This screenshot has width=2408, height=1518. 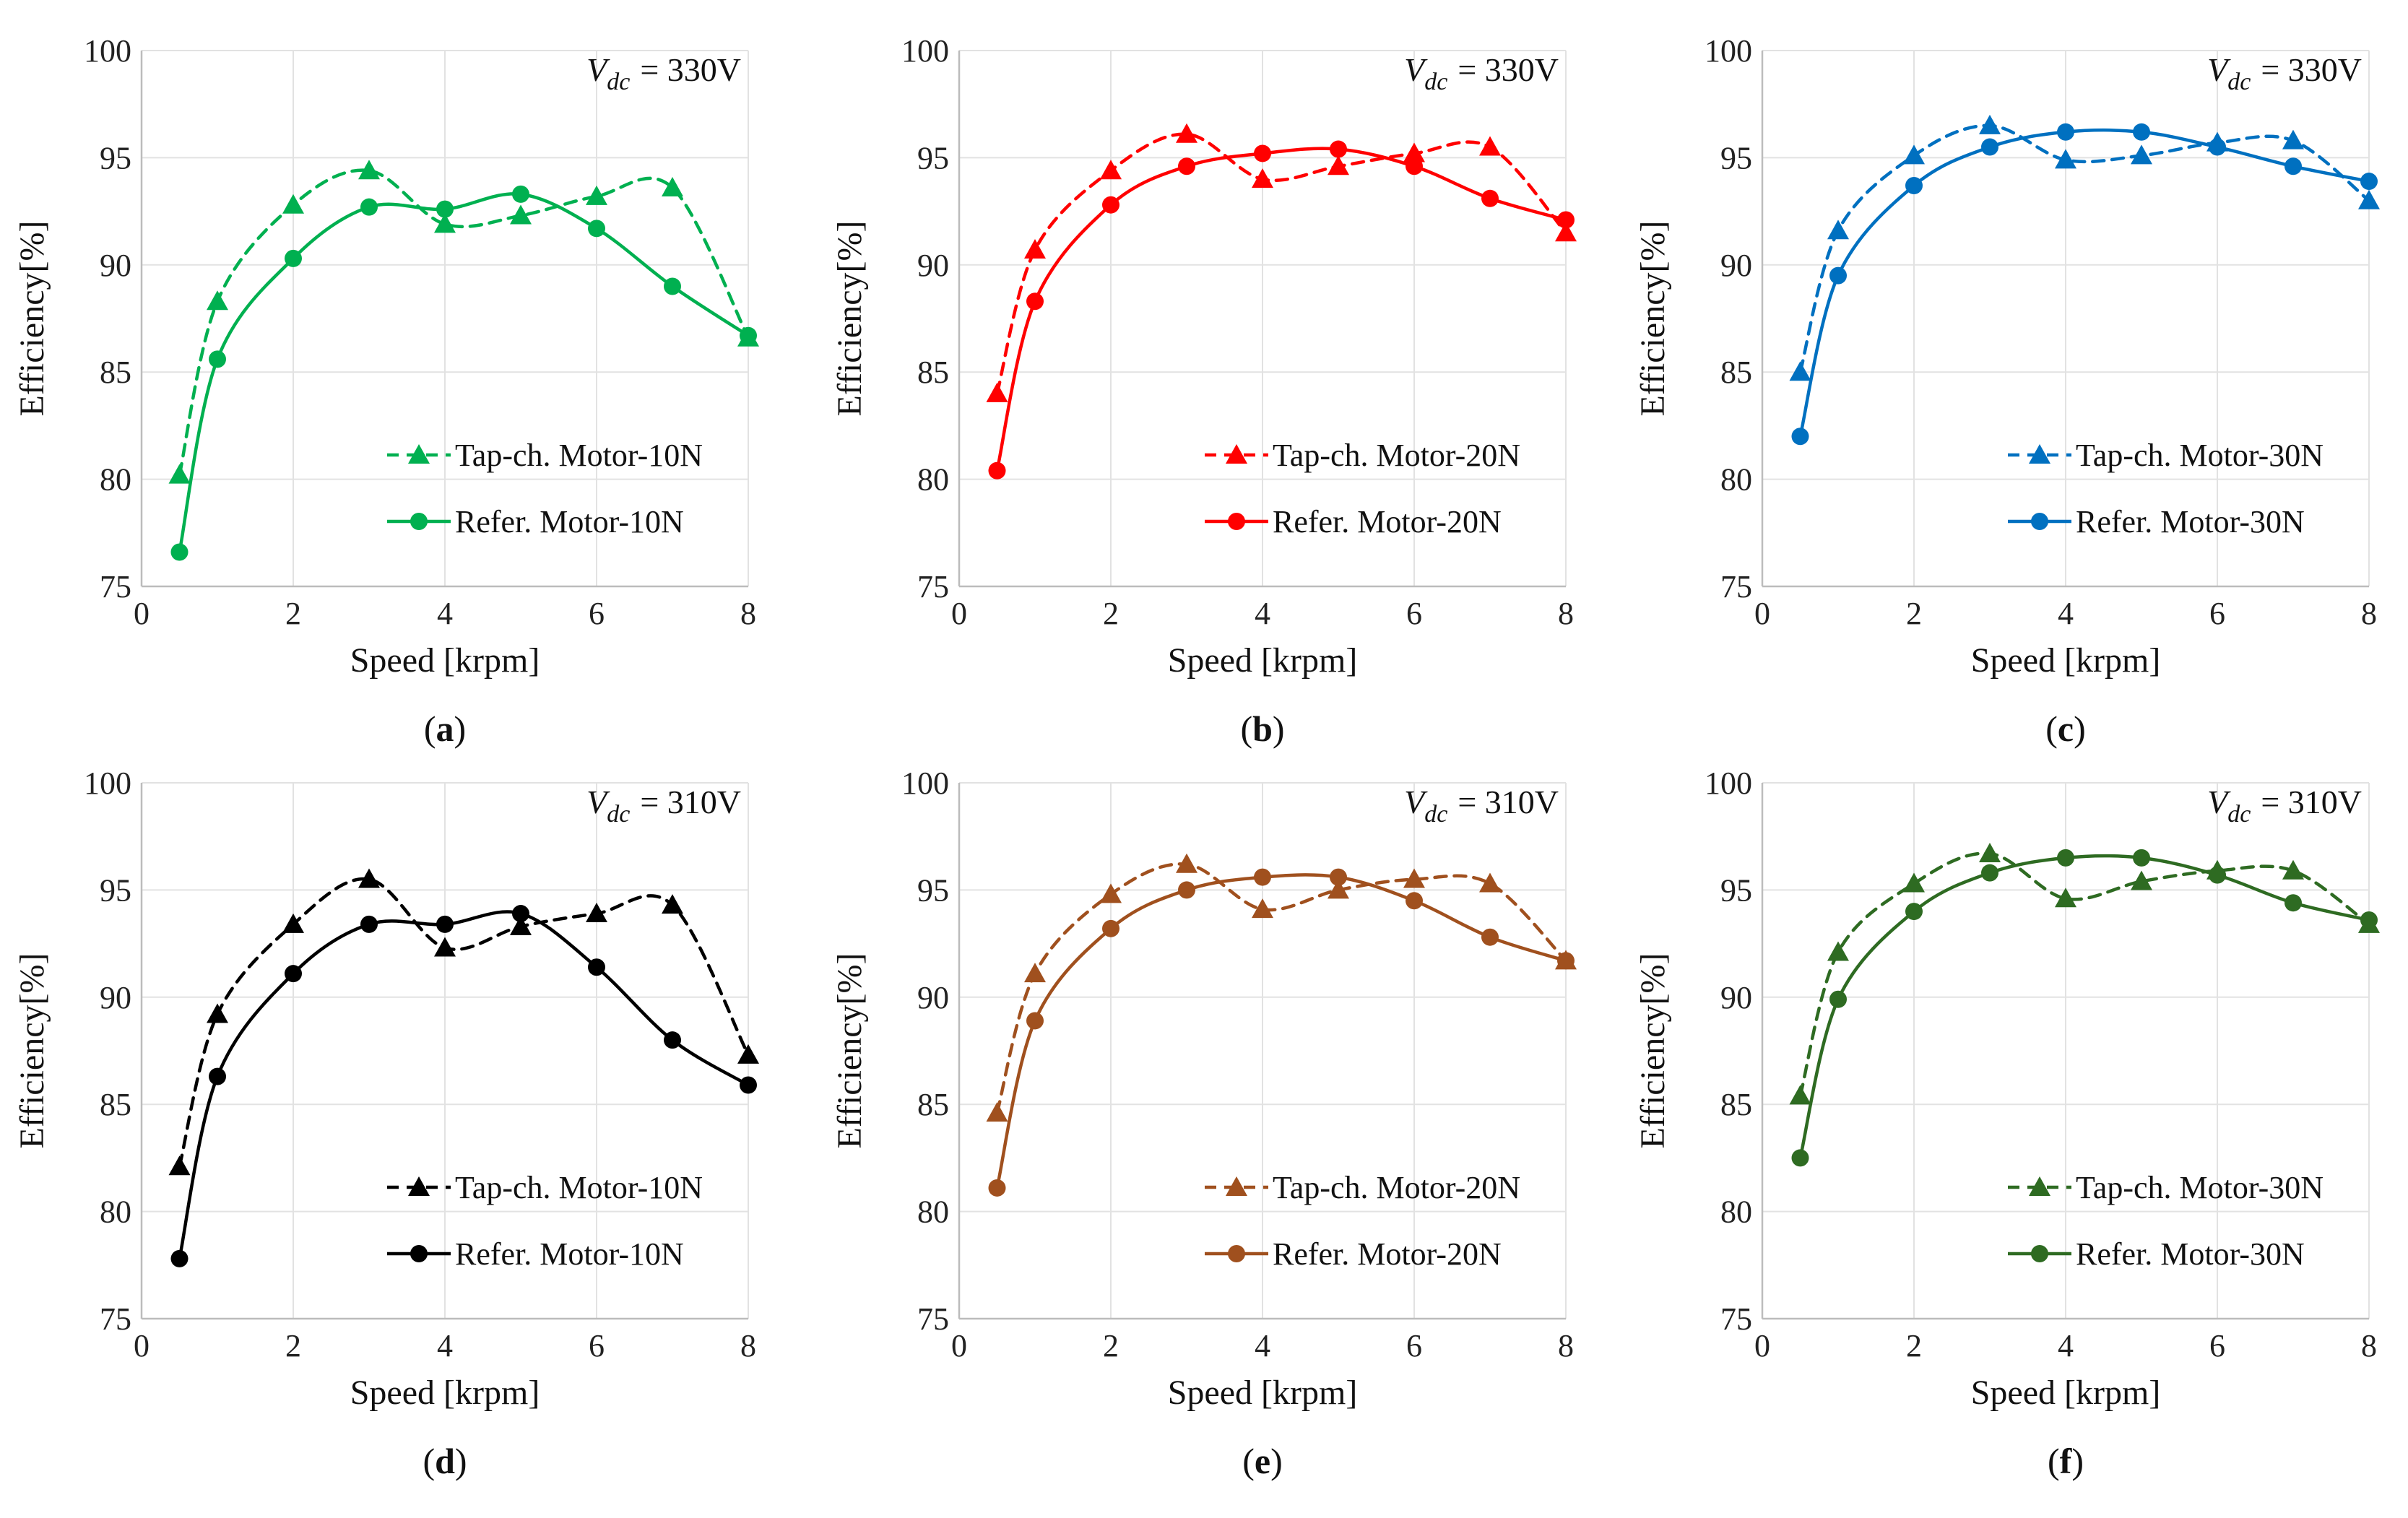 I want to click on legend-label: Refer. Motor-30N, so click(x=2190, y=521).